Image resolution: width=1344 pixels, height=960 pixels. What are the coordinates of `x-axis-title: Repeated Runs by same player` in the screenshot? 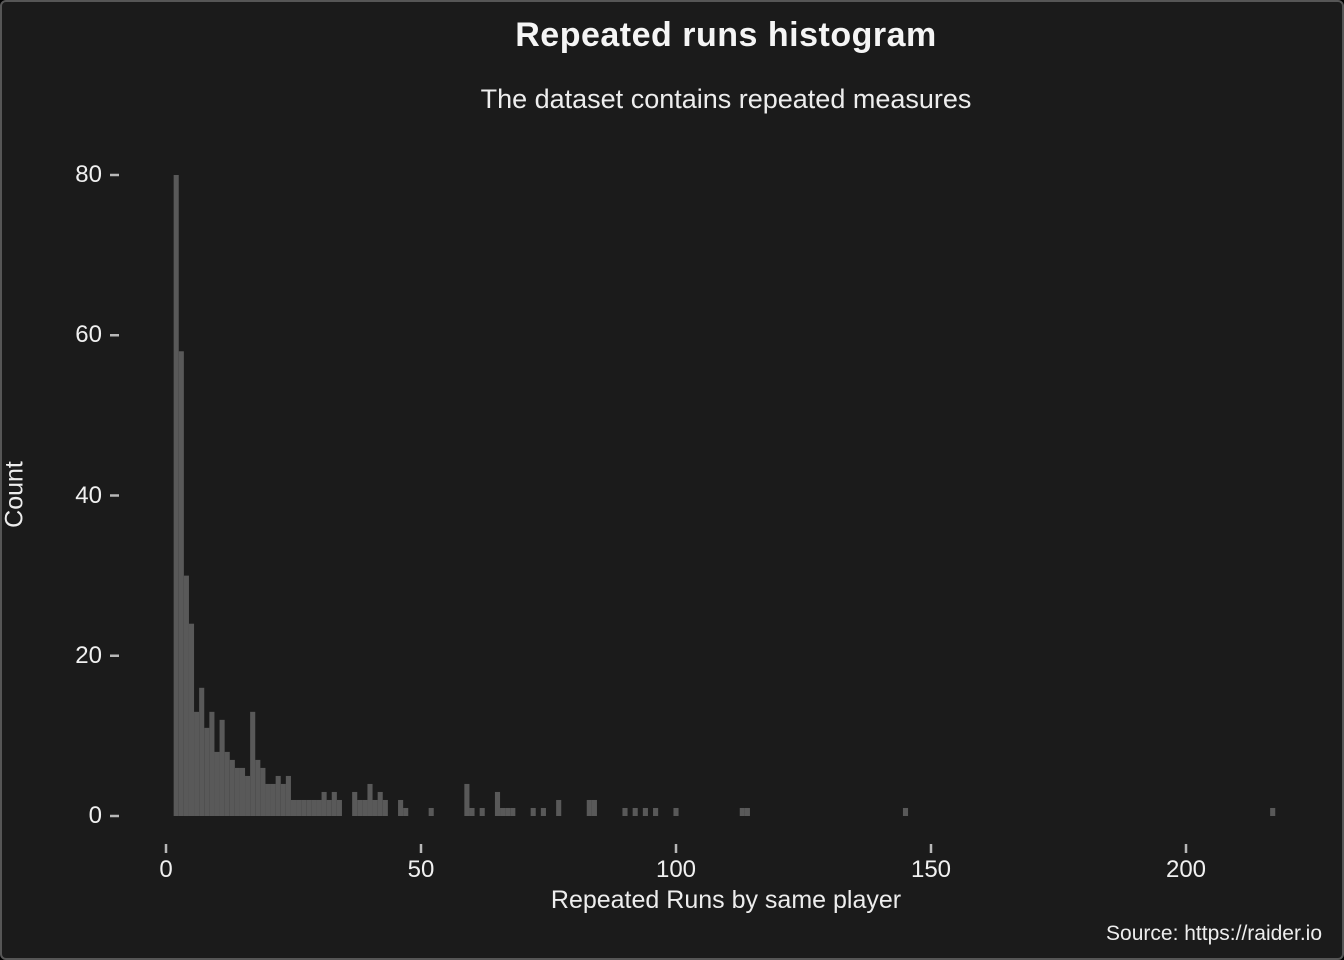 It's located at (726, 900).